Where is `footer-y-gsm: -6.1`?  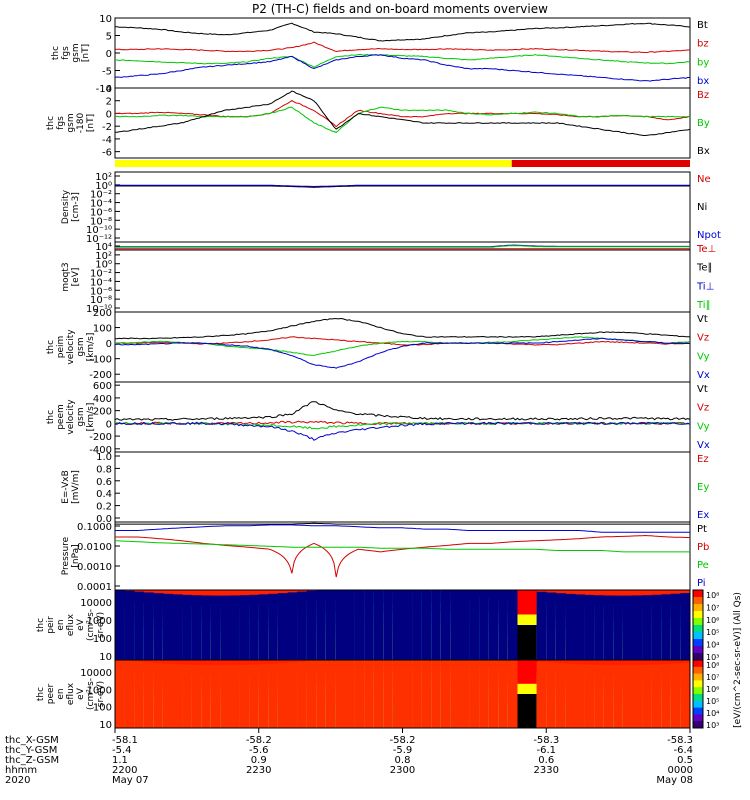 footer-y-gsm: -6.1 is located at coordinates (546, 750).